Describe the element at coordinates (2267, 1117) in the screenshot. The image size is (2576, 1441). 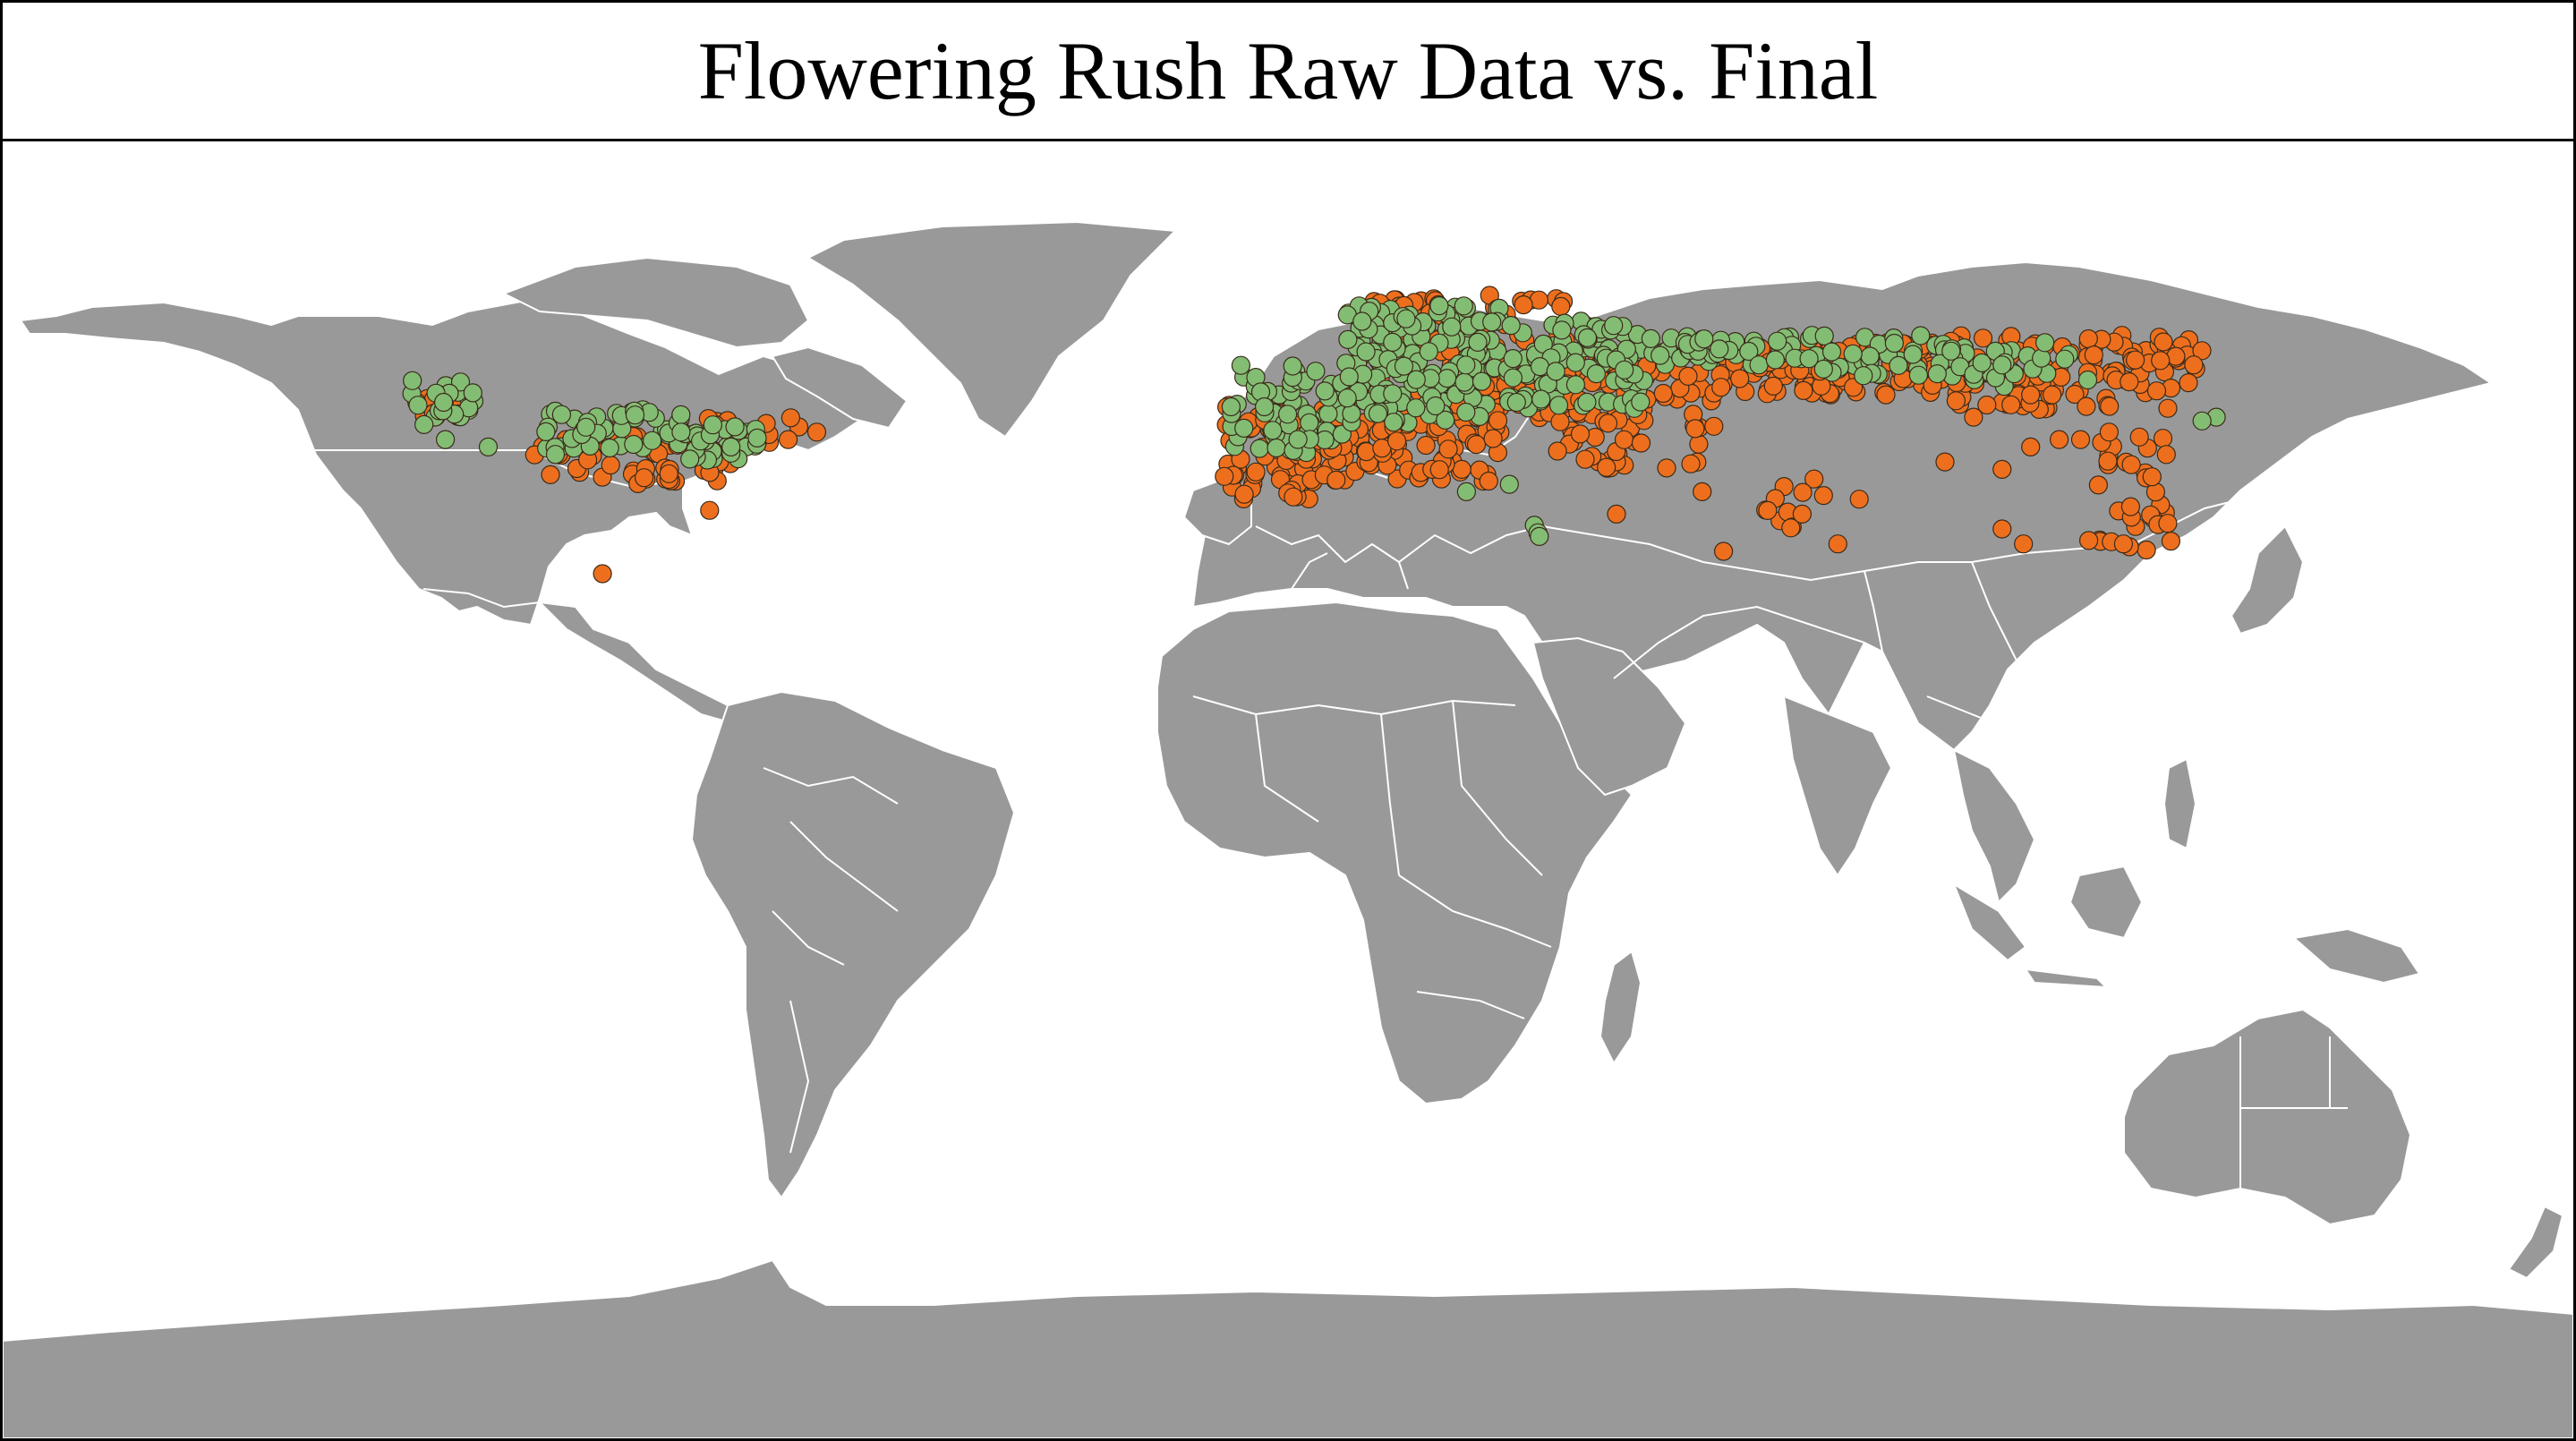
I see `australia-landmass` at that location.